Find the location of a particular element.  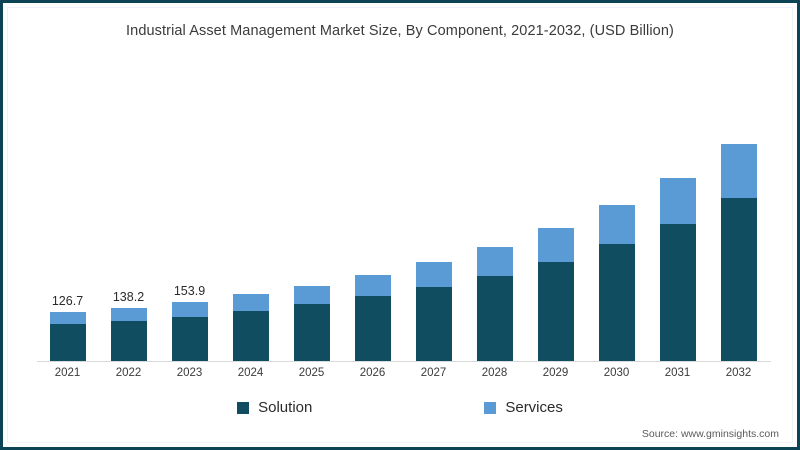

bar-value-label: 126.7 is located at coordinates (67, 301).